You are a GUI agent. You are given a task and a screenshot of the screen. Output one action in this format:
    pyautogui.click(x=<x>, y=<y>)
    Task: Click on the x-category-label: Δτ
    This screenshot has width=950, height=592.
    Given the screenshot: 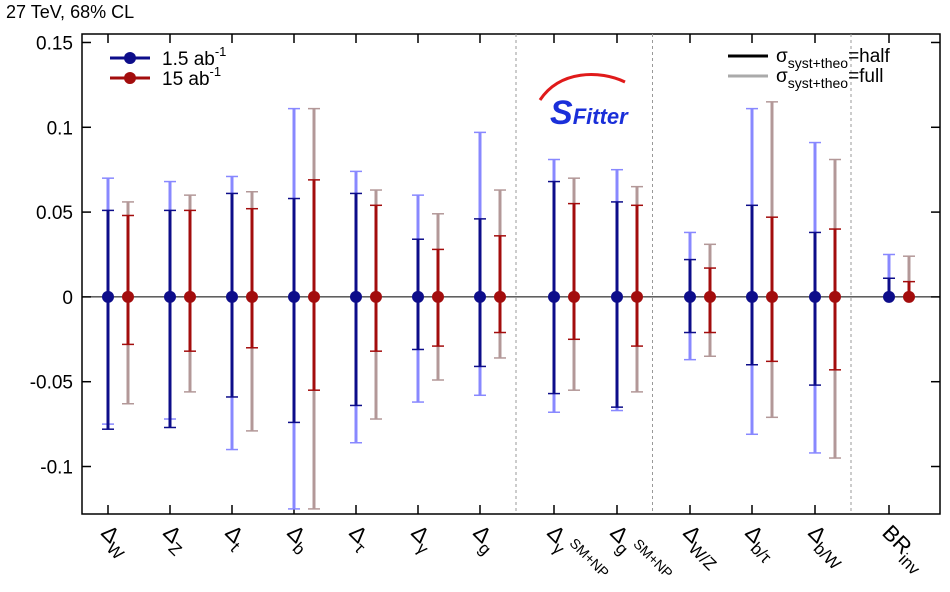 What is the action you would take?
    pyautogui.click(x=358, y=538)
    